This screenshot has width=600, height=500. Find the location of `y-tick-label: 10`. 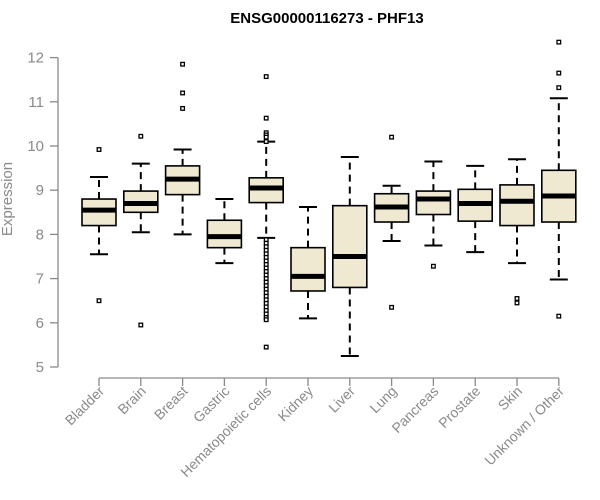

y-tick-label: 10 is located at coordinates (35, 146).